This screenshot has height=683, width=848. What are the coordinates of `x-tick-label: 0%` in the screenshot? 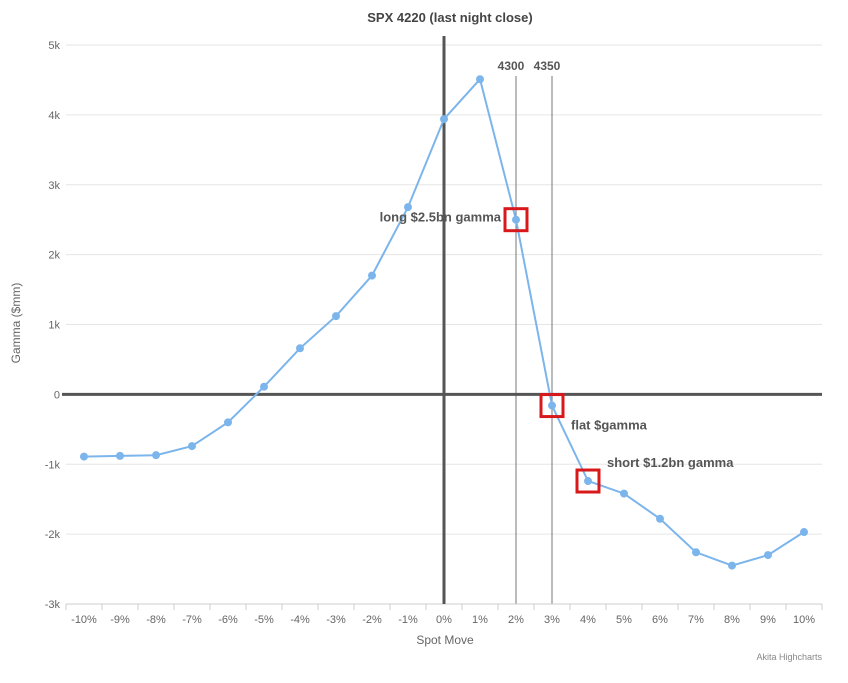 It's located at (444, 620).